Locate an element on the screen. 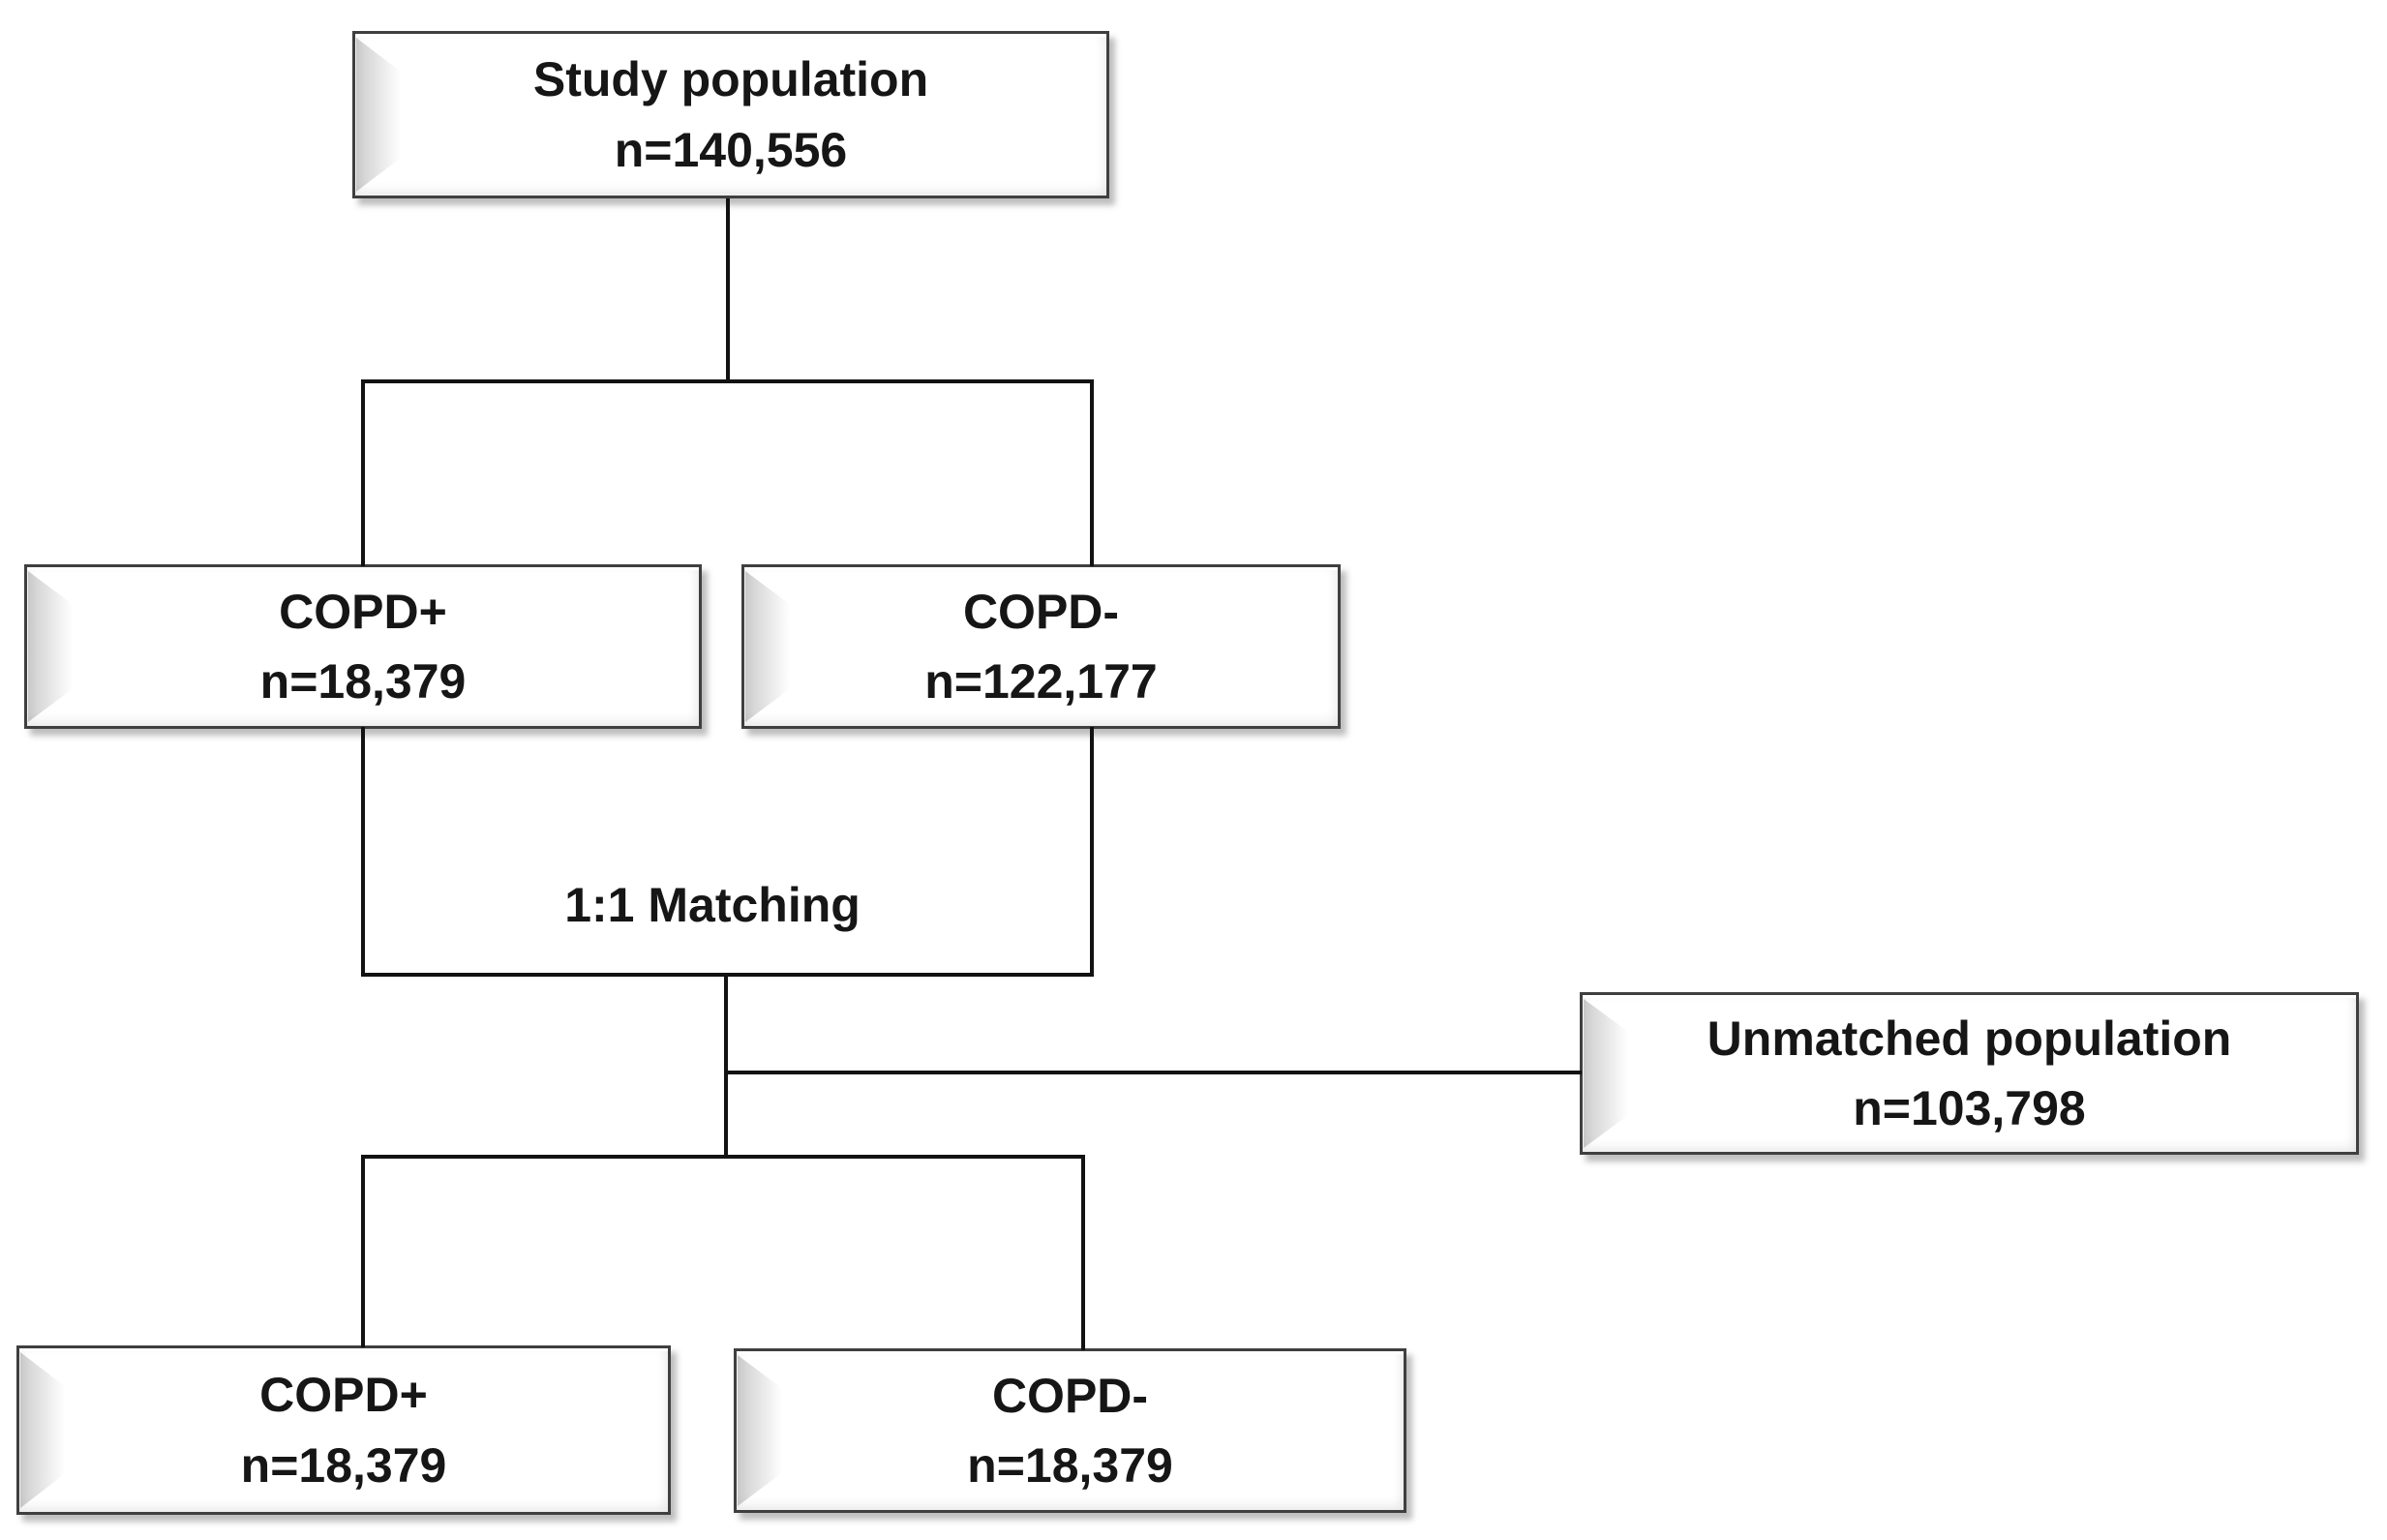  connector-center-down is located at coordinates (726, 1067).